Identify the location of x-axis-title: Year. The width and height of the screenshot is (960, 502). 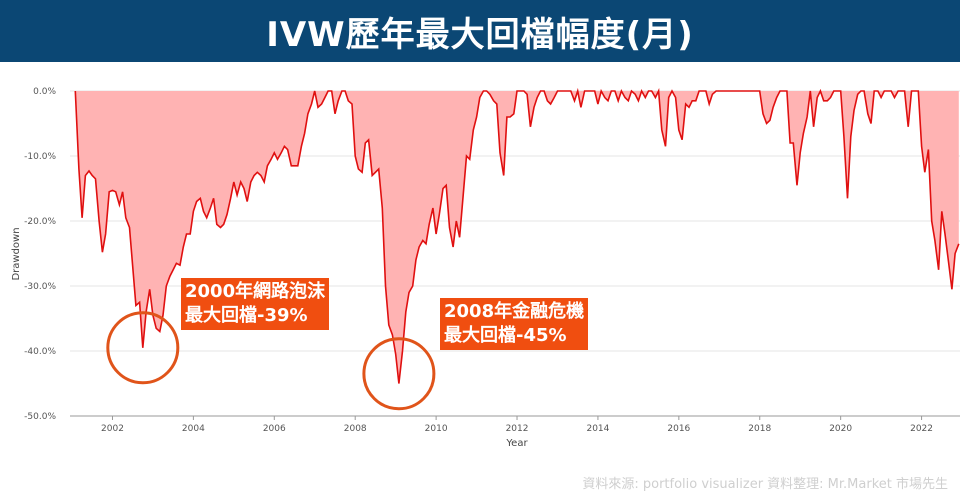
(516, 443).